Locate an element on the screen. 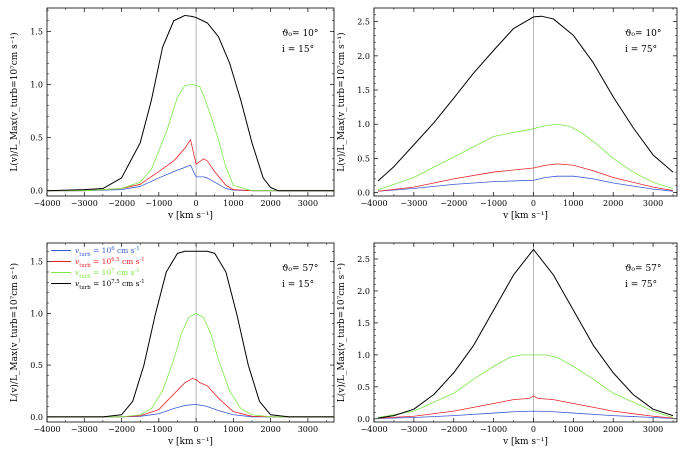 The height and width of the screenshot is (457, 685). legend-entry-part: 6 is located at coordinates (113, 249).